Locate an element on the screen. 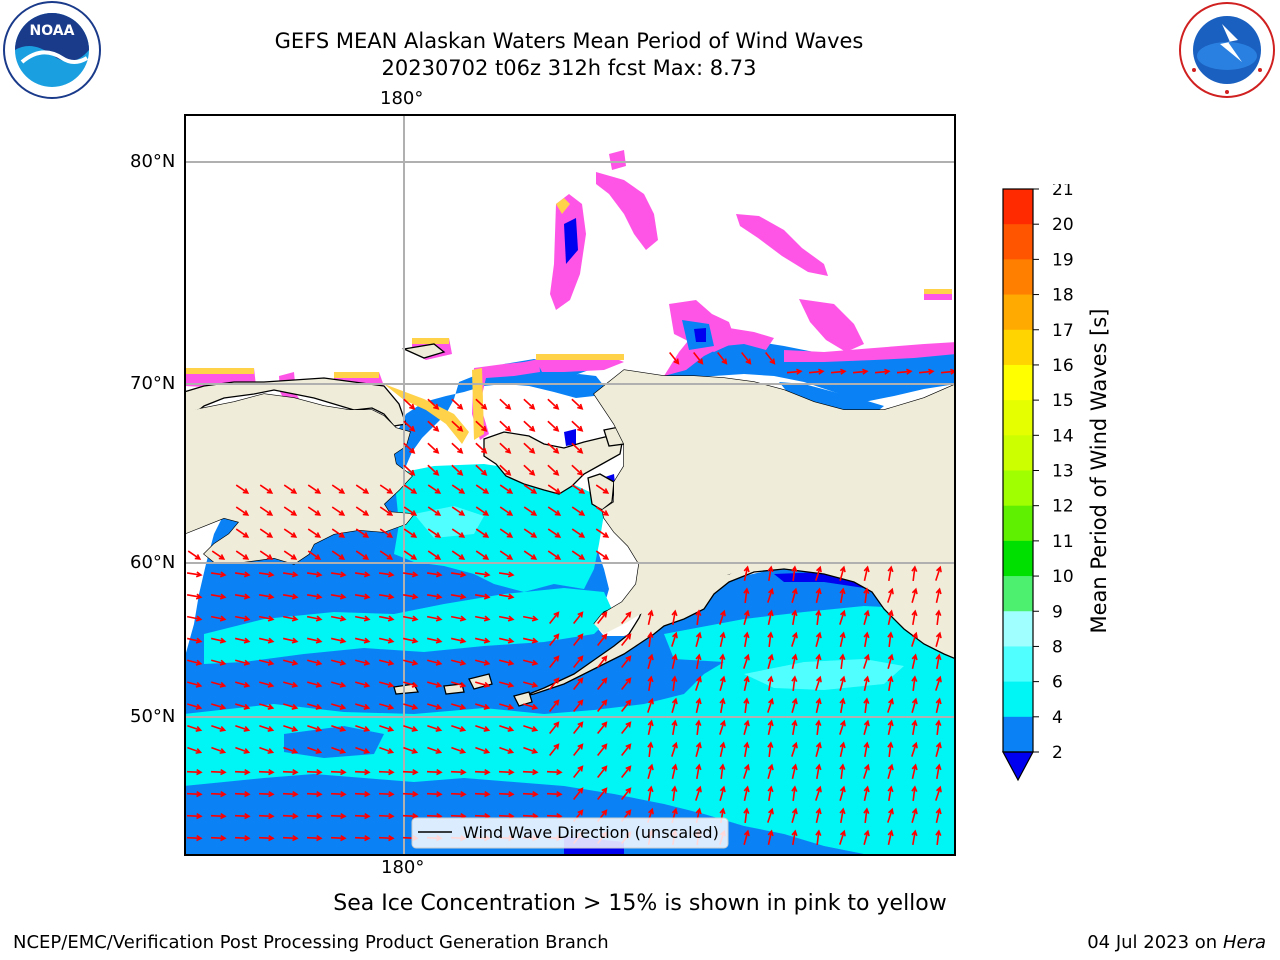 The image size is (1280, 960). colorbar-tick-label: 8 is located at coordinates (1057, 647).